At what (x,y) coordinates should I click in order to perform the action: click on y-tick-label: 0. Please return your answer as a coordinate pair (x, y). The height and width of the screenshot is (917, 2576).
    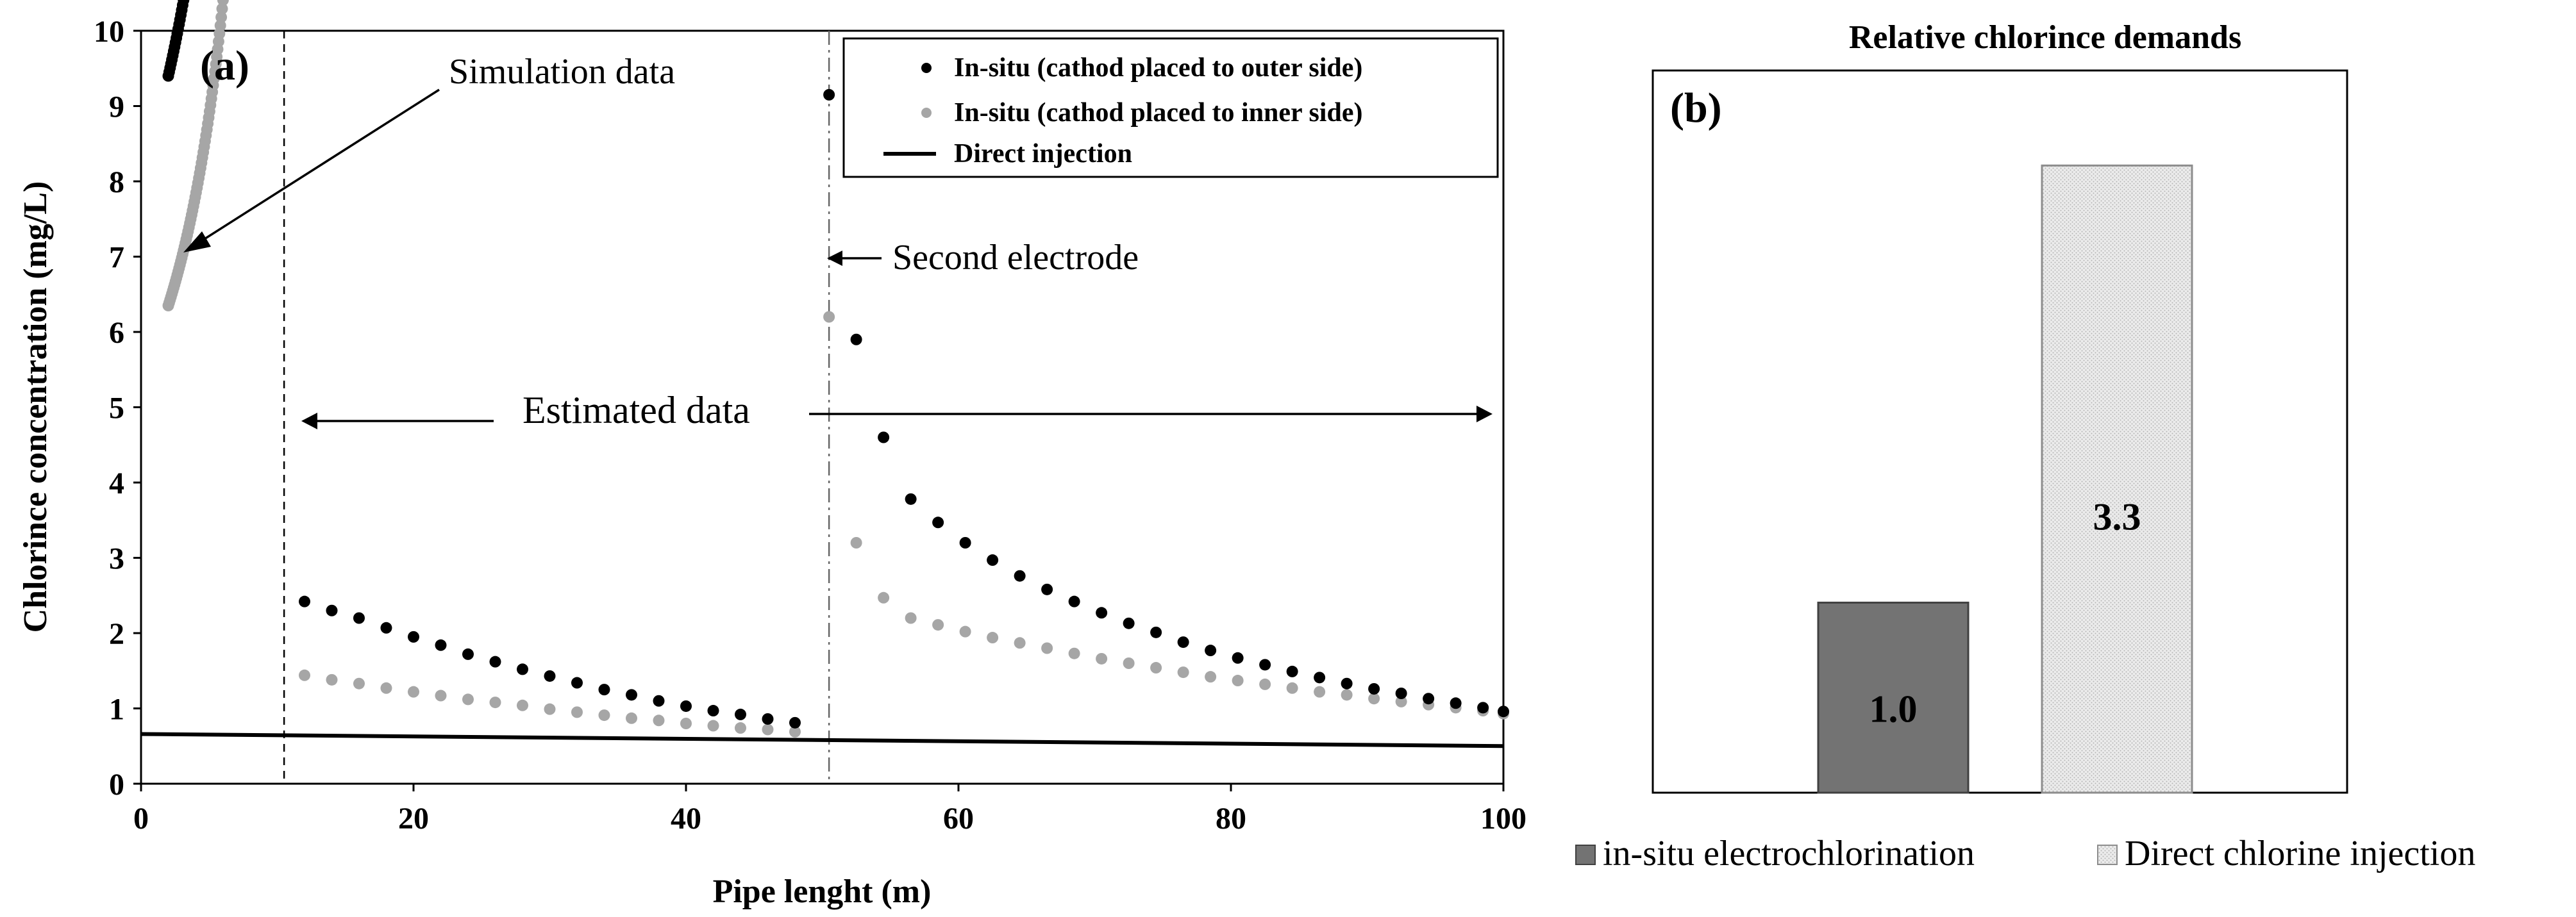
    Looking at the image, I should click on (116, 785).